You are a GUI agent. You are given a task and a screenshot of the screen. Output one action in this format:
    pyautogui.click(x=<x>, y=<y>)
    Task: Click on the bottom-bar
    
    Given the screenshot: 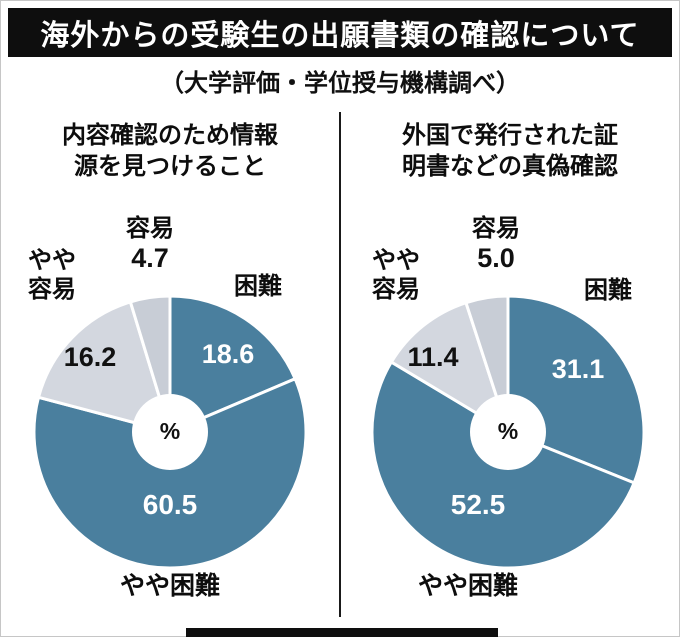 What is the action you would take?
    pyautogui.click(x=342, y=632)
    